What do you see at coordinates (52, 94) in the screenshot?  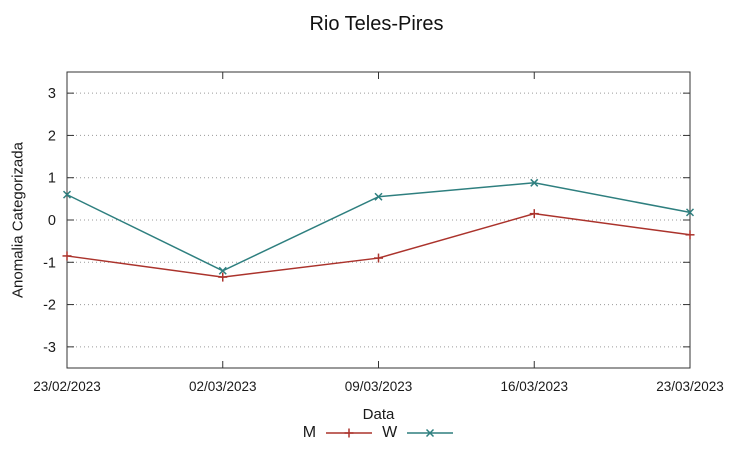 I see `svg-text: 3` at bounding box center [52, 94].